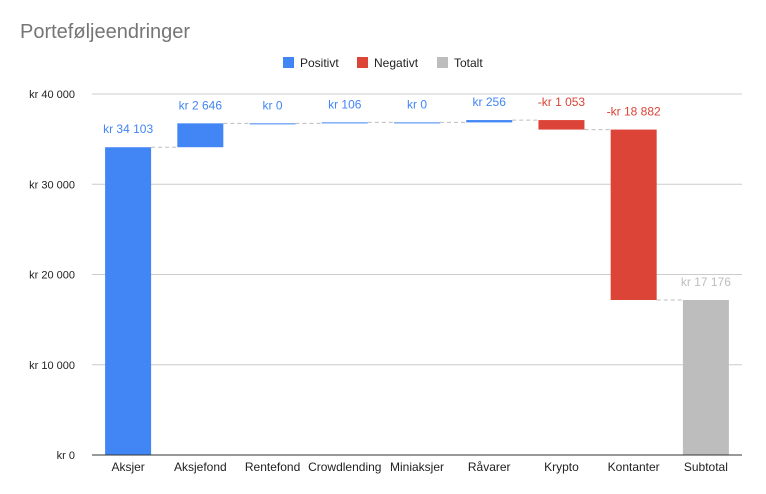  I want to click on bar-krypto, so click(561, 125).